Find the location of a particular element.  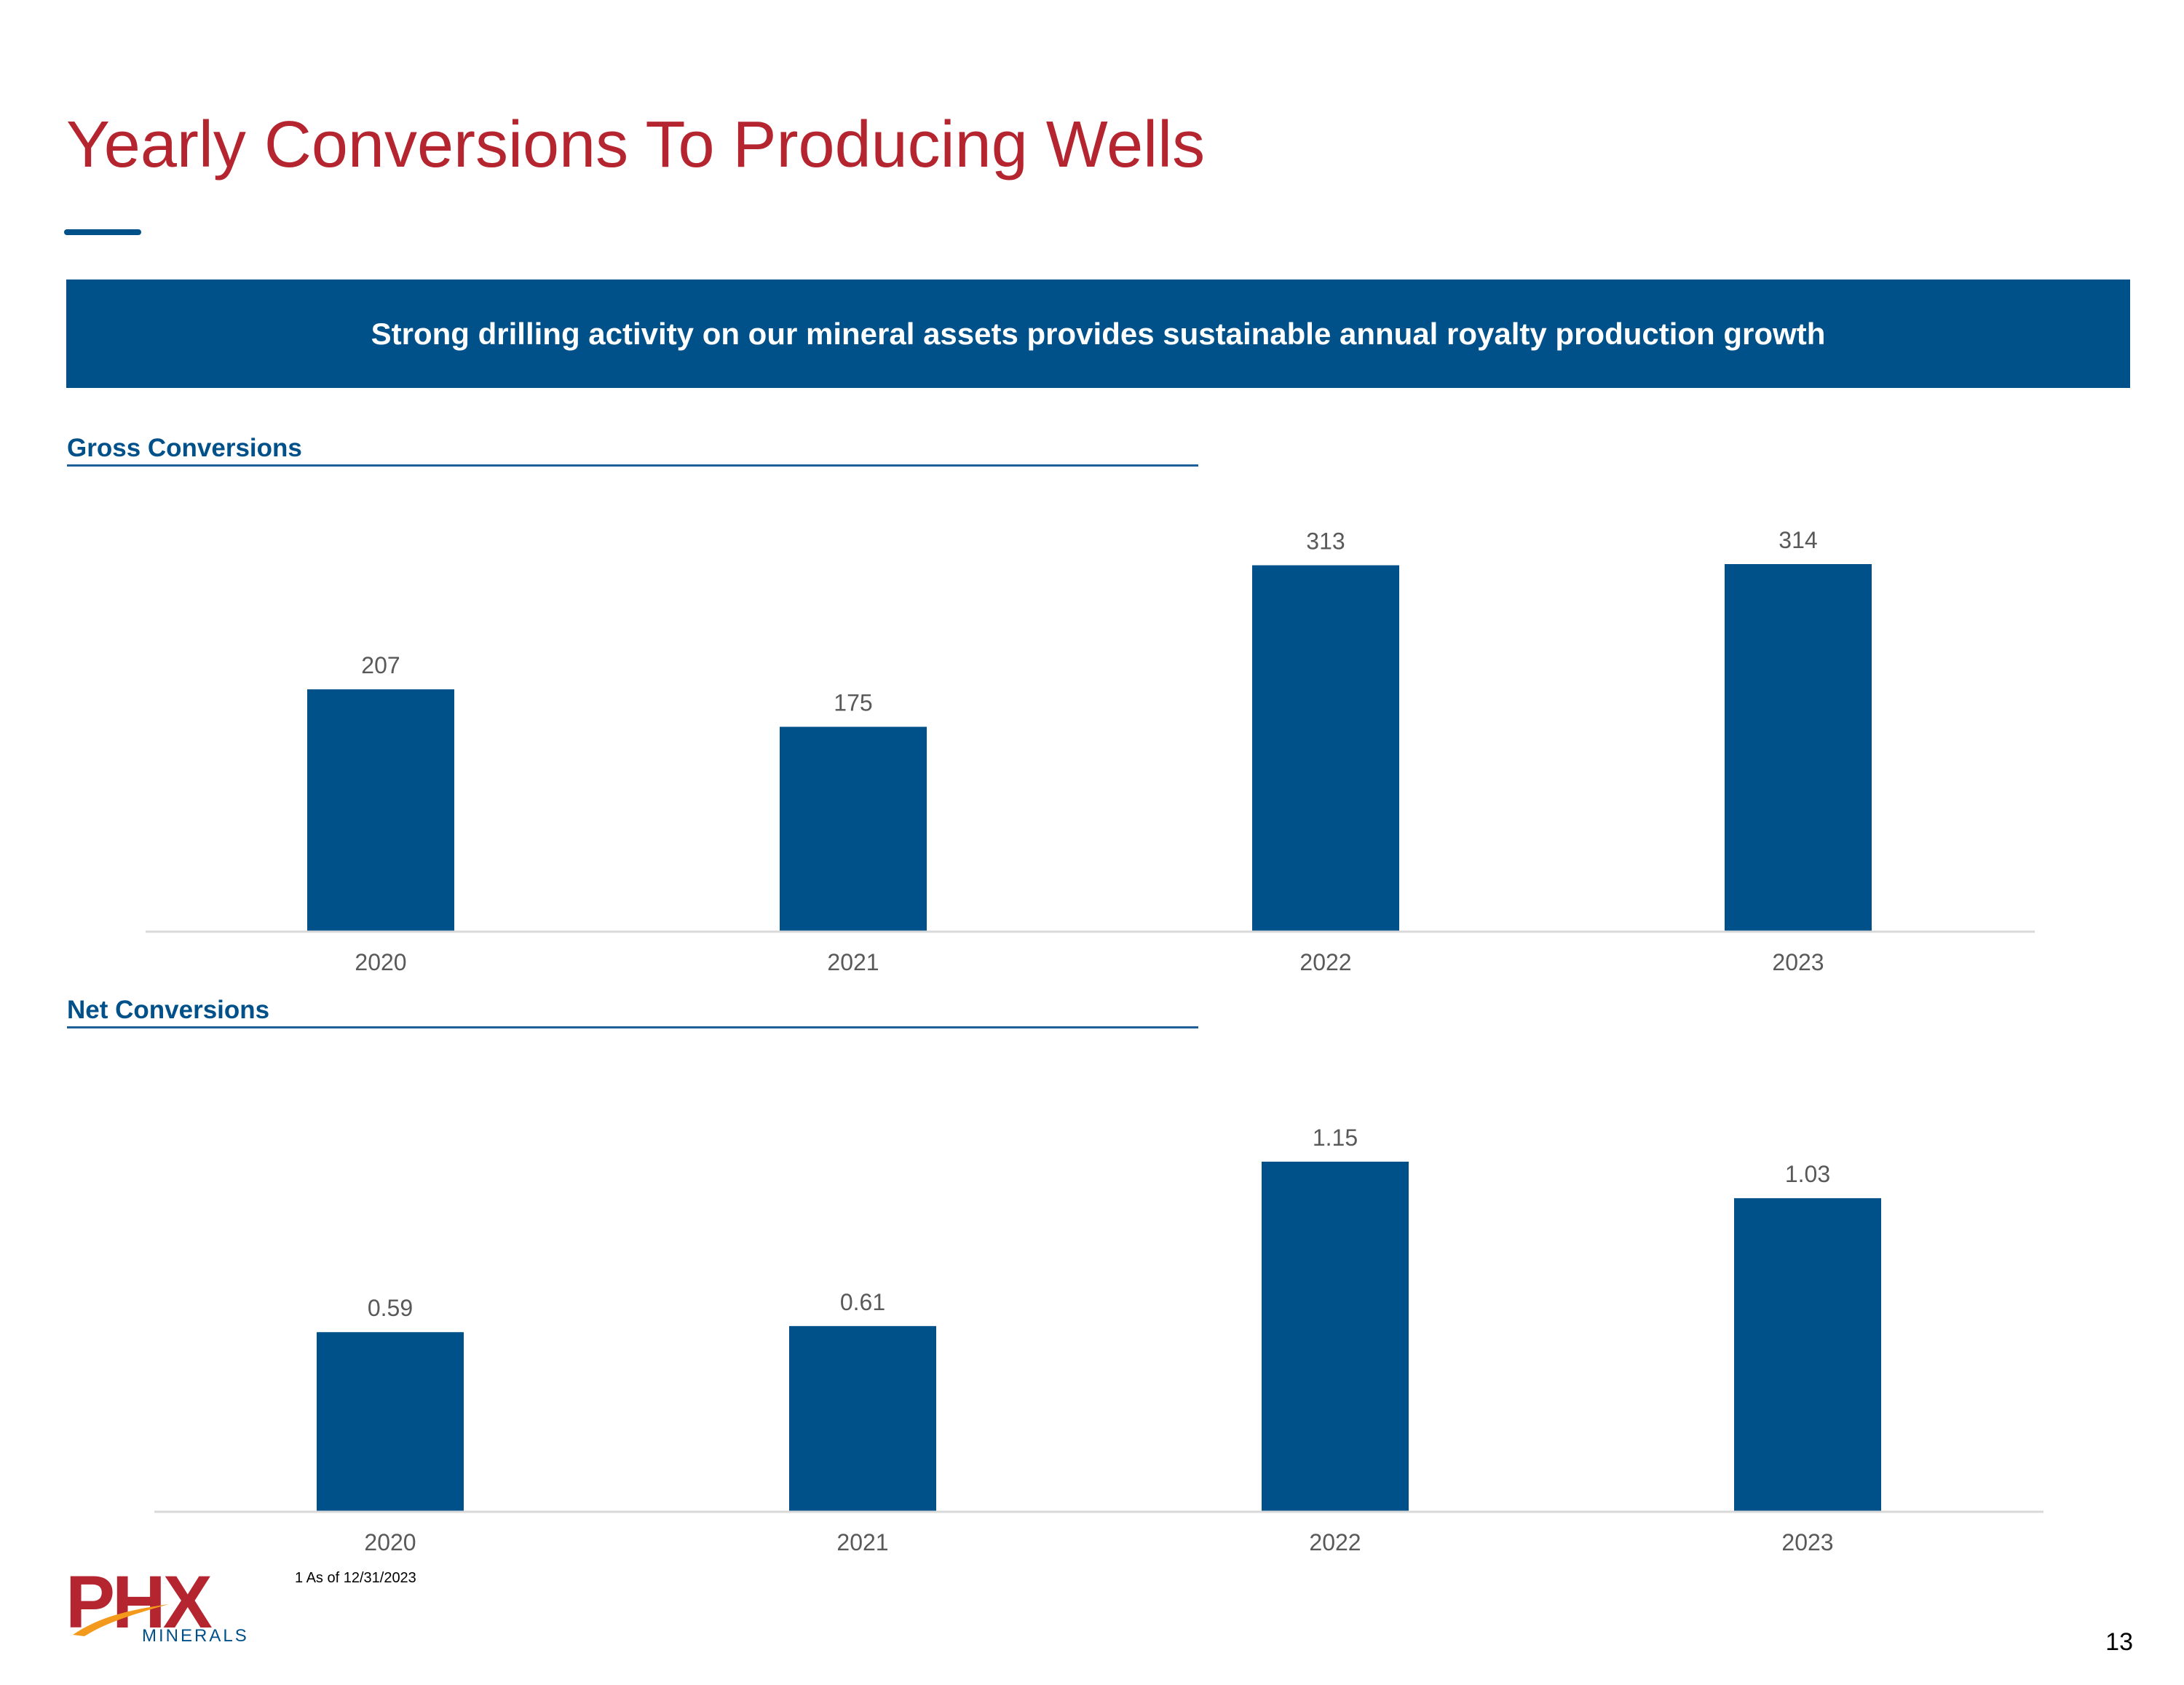

slide-title: Yearly Conversions To Producing Wells is located at coordinates (636, 144).